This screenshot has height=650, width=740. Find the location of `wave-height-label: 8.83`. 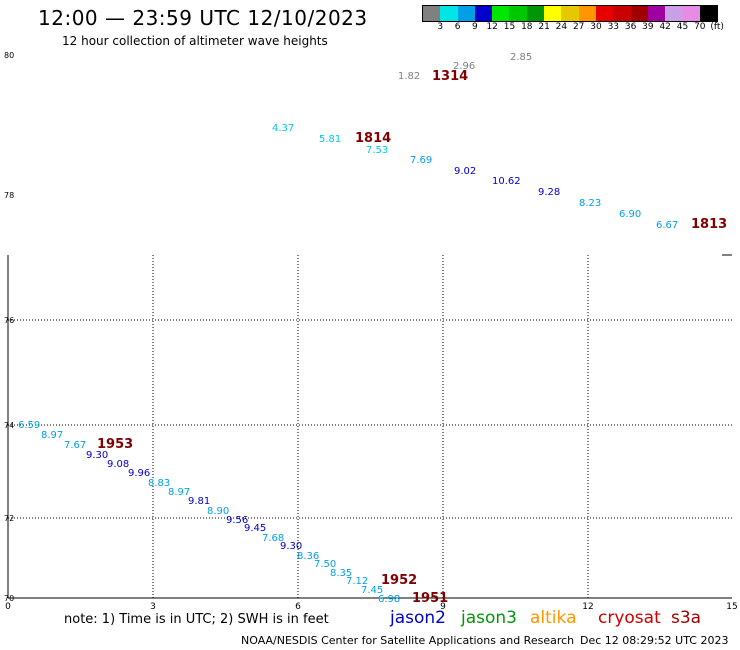

wave-height-label: 8.83 is located at coordinates (159, 483).